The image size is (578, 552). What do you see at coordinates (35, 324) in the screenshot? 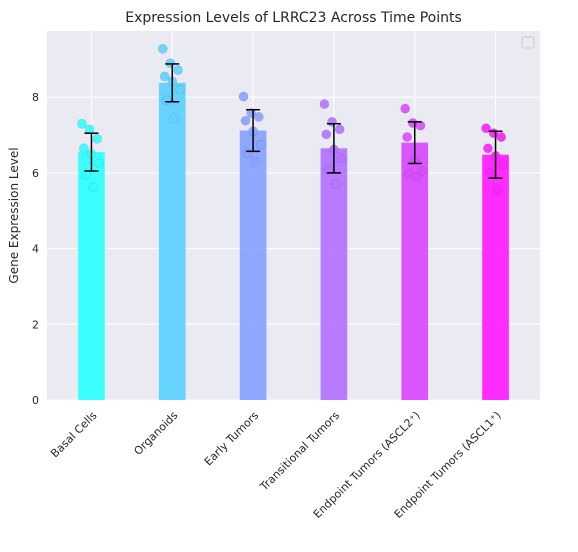
I see `y-tick-label: 2` at bounding box center [35, 324].